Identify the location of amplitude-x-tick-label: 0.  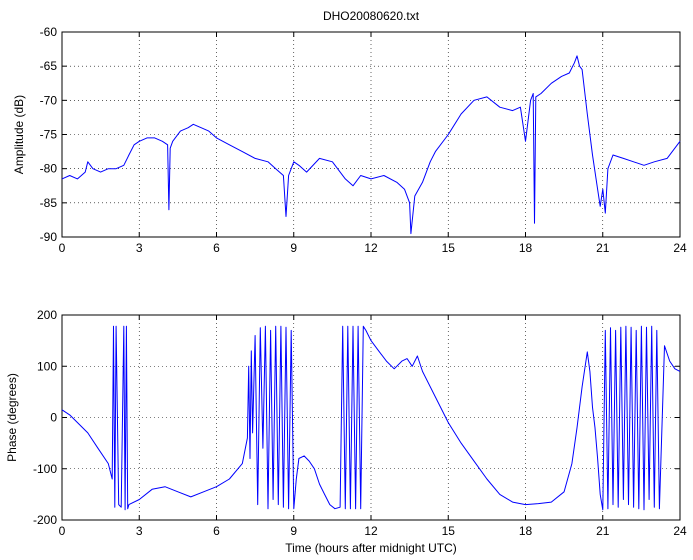
(62, 248).